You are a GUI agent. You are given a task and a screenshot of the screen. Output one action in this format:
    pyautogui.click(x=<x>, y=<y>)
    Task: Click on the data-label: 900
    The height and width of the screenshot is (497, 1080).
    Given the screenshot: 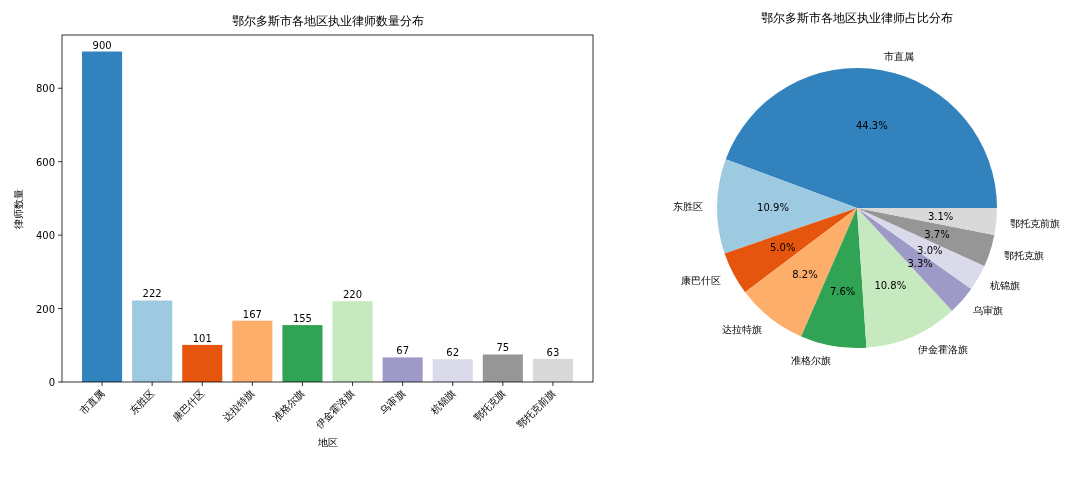 What is the action you would take?
    pyautogui.click(x=102, y=45)
    